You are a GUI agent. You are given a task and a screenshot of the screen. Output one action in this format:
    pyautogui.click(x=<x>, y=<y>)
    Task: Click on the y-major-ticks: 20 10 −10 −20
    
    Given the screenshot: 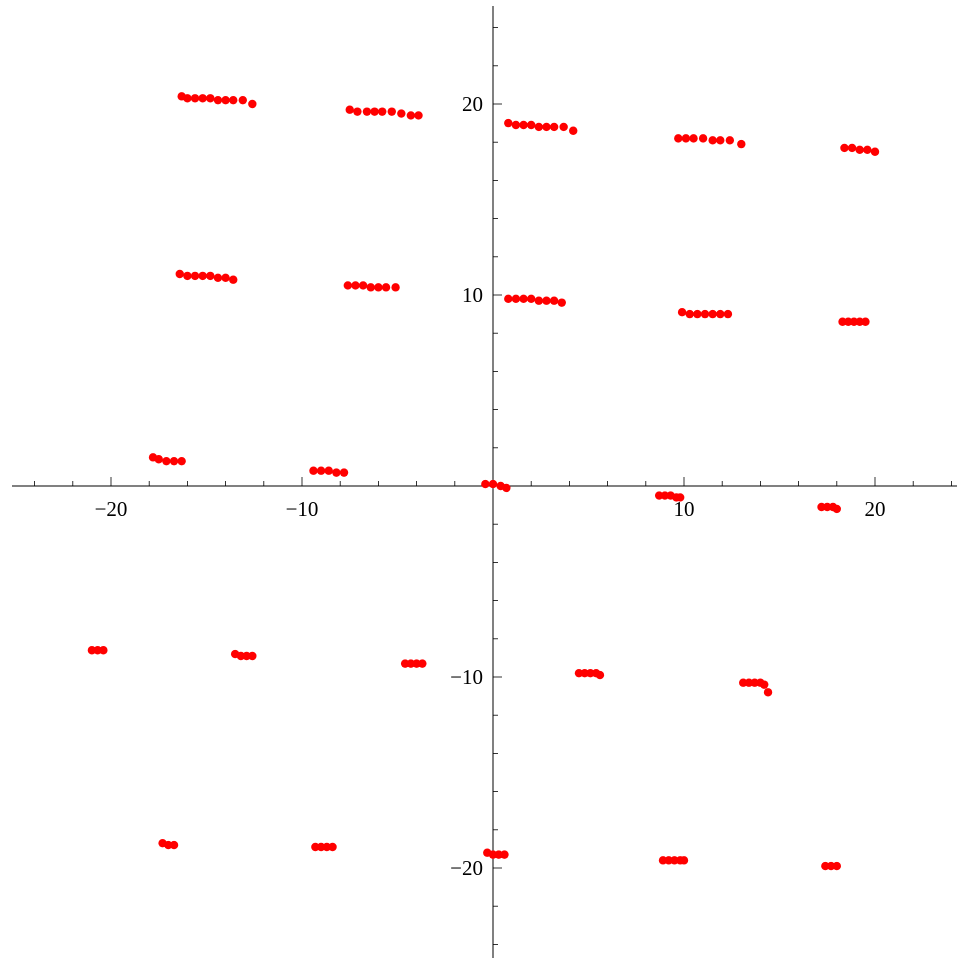 What is the action you would take?
    pyautogui.click(x=476, y=486)
    